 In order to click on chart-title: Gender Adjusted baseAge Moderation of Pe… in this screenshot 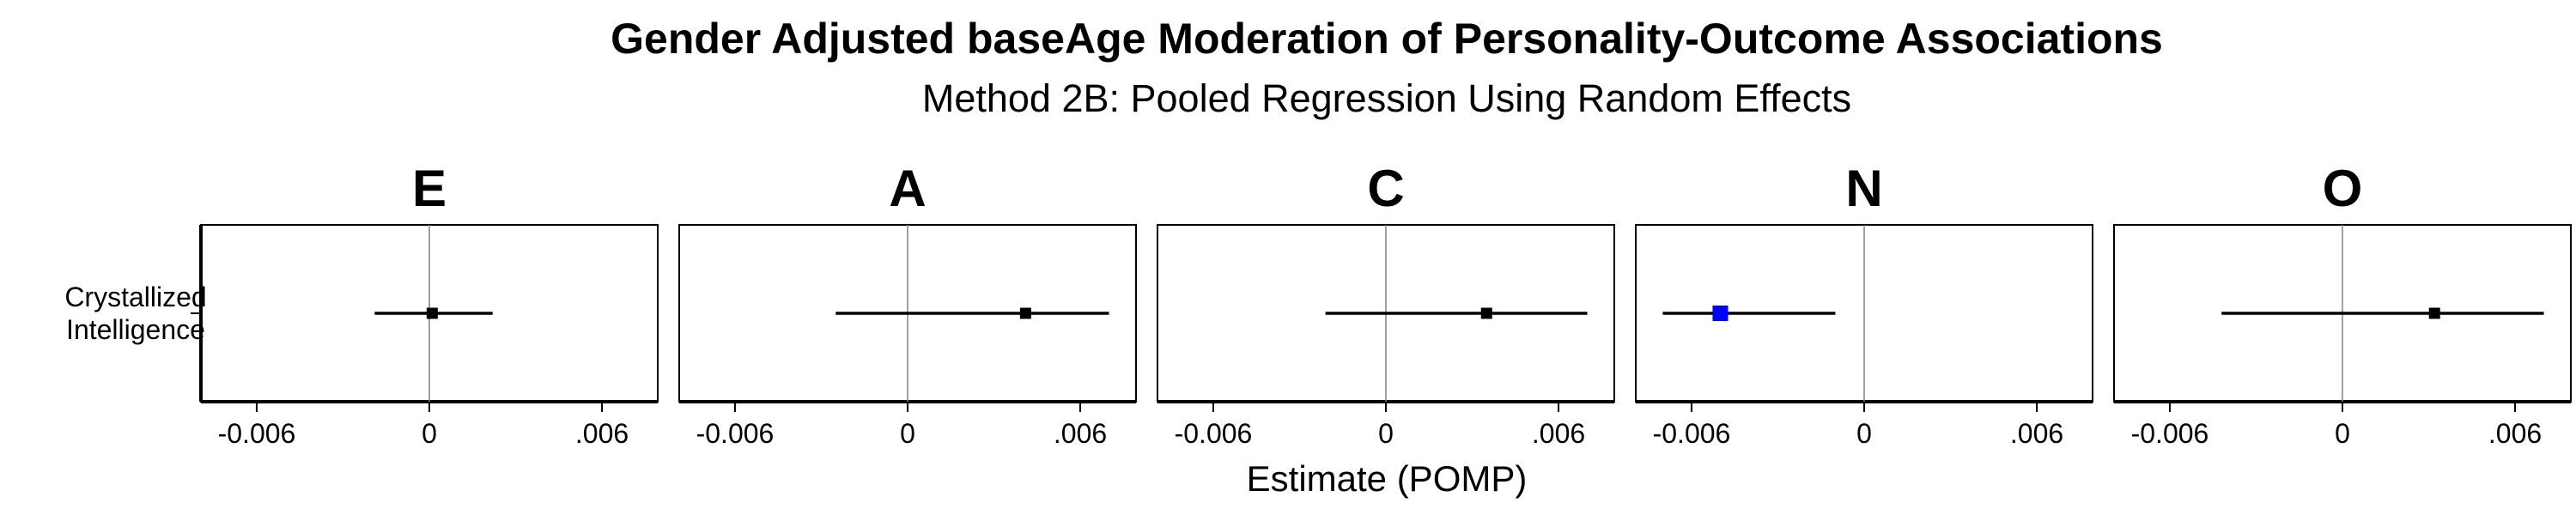, I will do `click(1387, 39)`.